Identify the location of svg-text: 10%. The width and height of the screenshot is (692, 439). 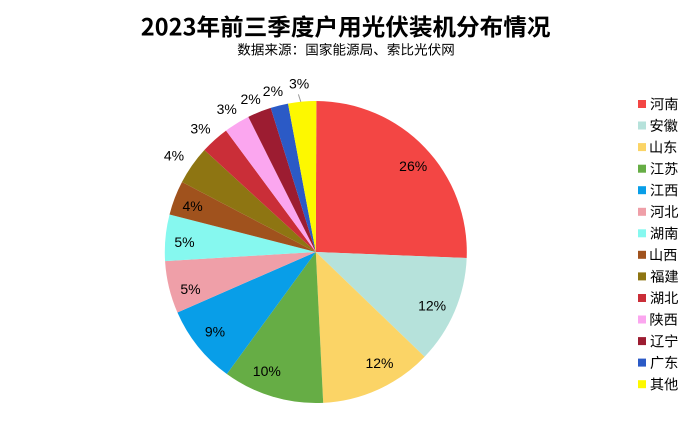
(267, 371).